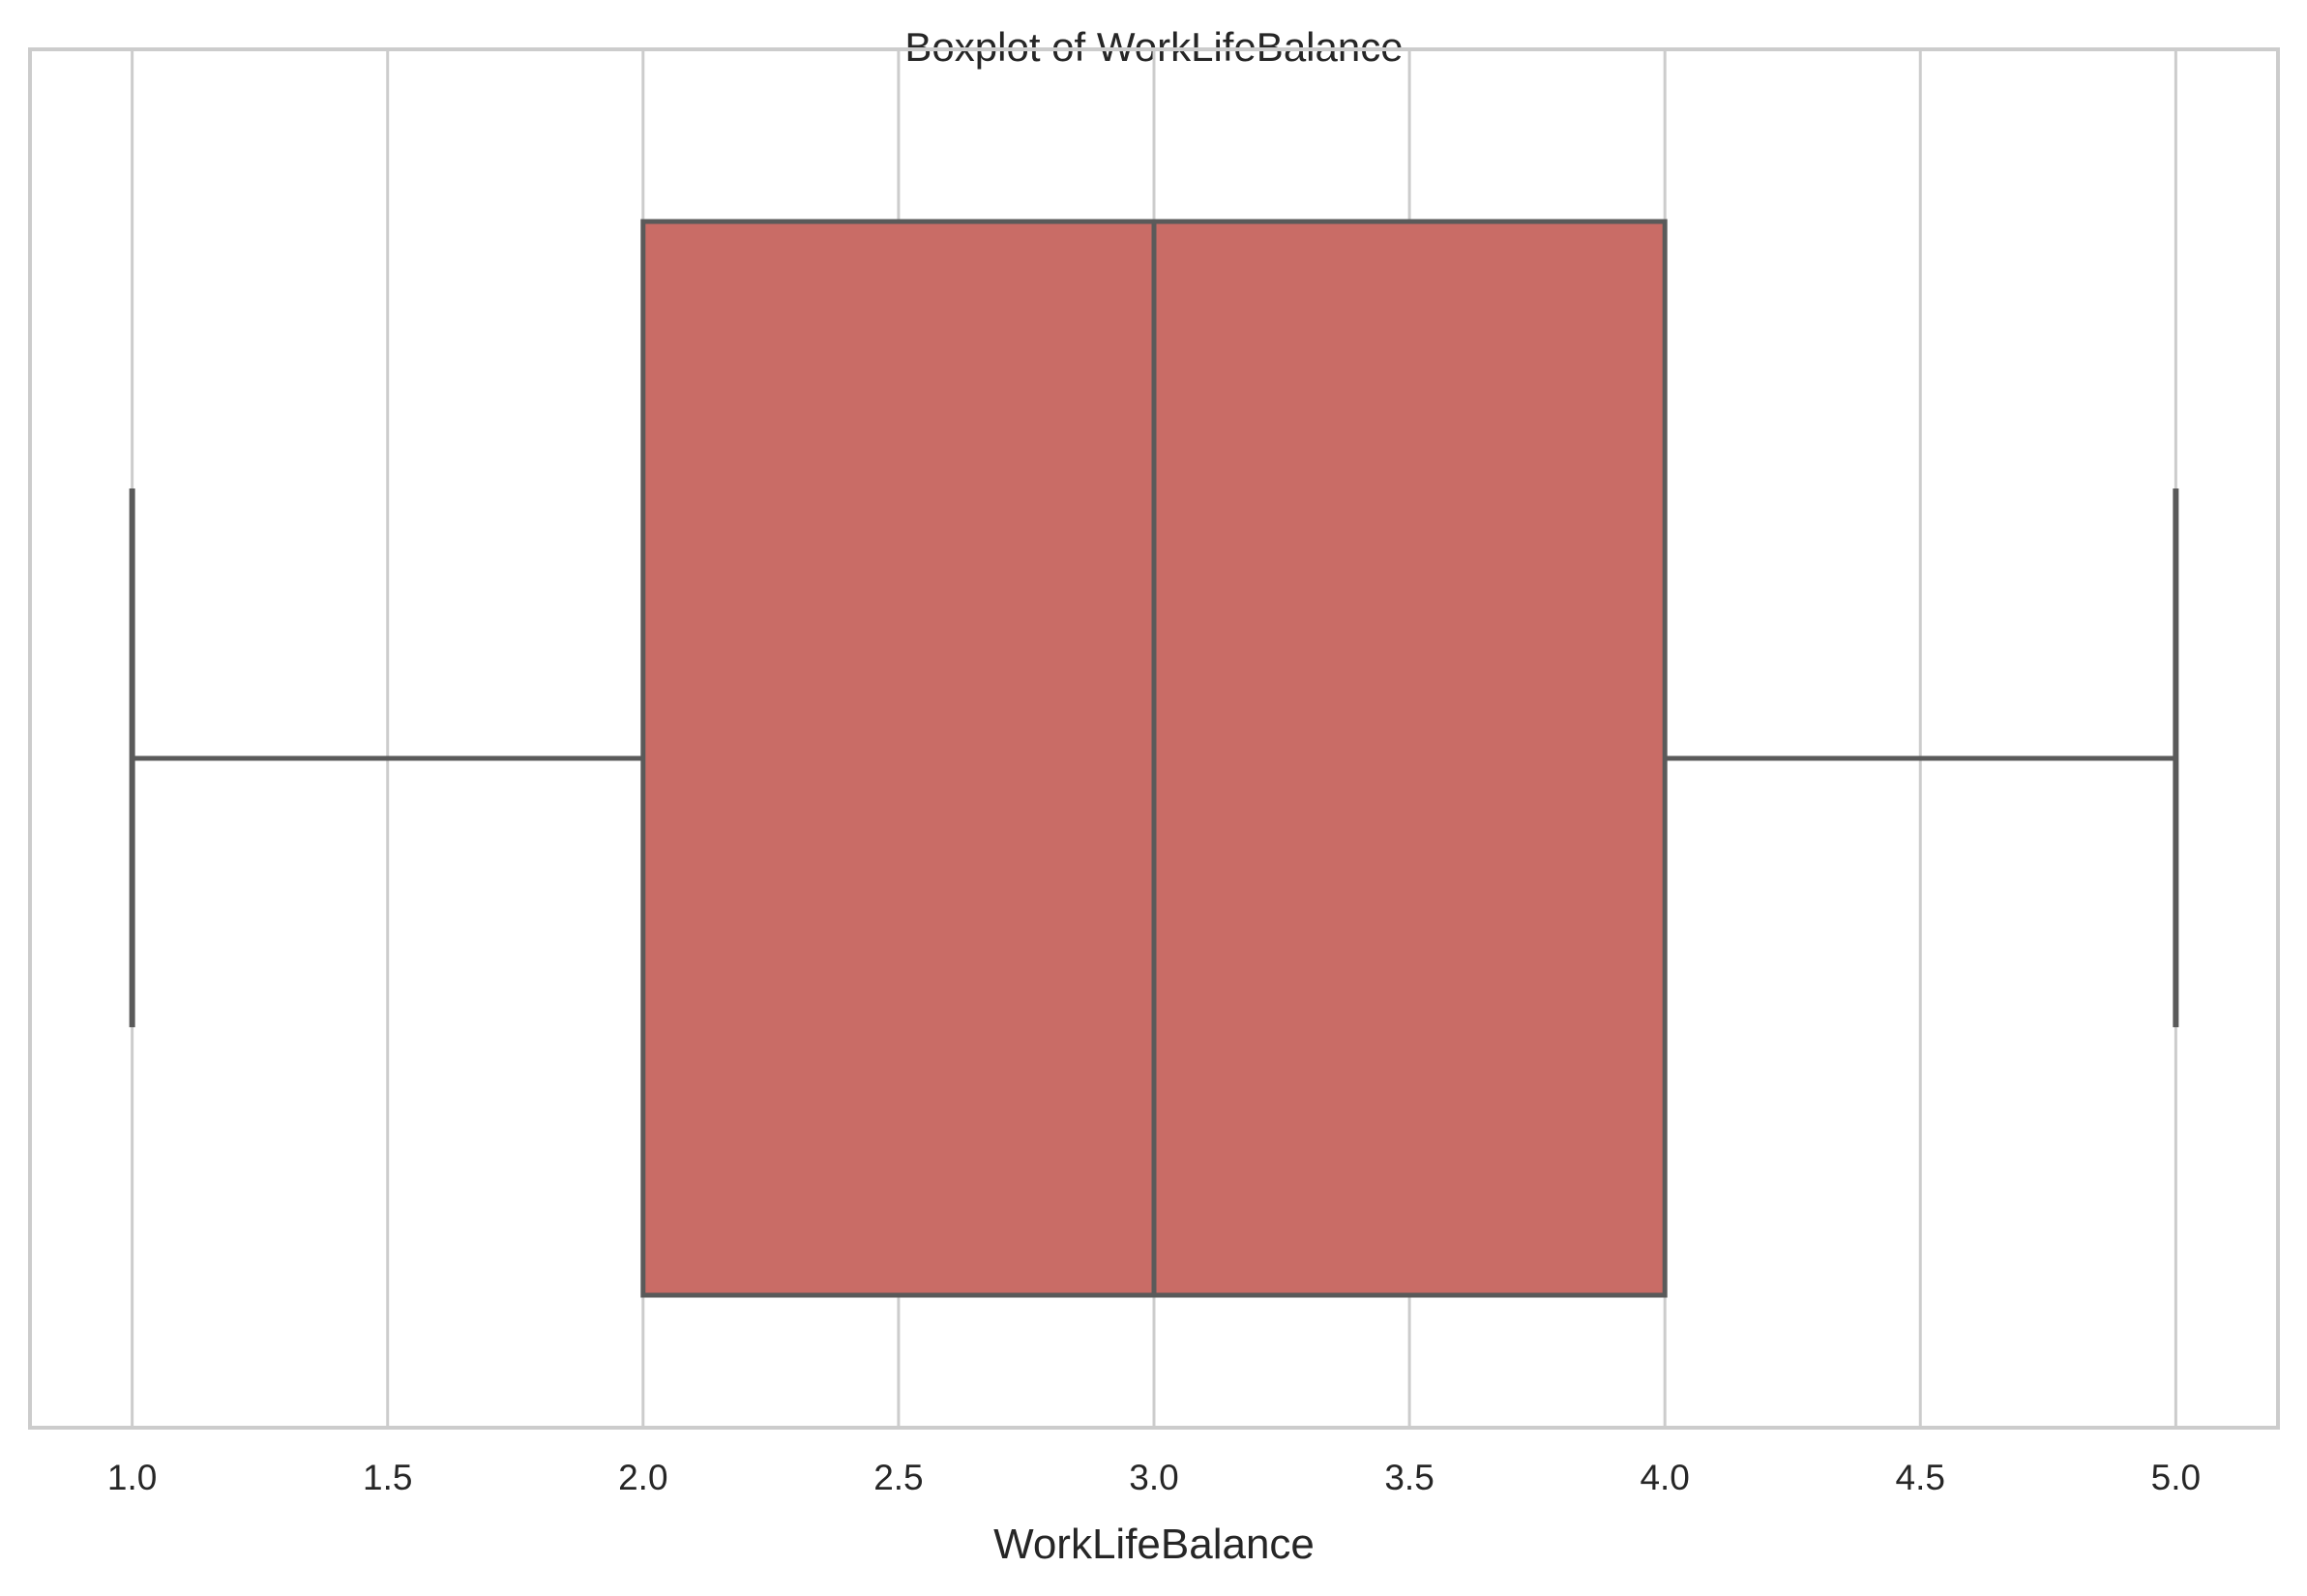 This screenshot has width=2307, height=1596. What do you see at coordinates (1154, 1544) in the screenshot?
I see `x-axis-label: WorkLifeBalance` at bounding box center [1154, 1544].